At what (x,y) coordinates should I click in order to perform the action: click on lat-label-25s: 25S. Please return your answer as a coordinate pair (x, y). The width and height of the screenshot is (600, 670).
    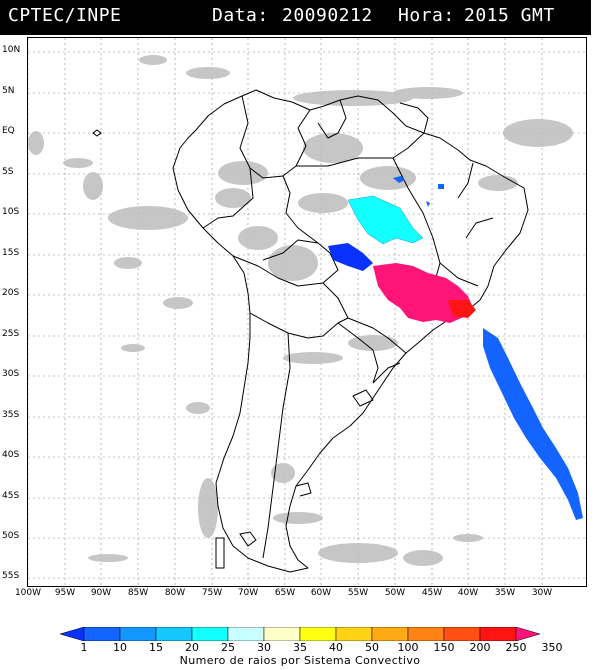
    Looking at the image, I should click on (11, 334).